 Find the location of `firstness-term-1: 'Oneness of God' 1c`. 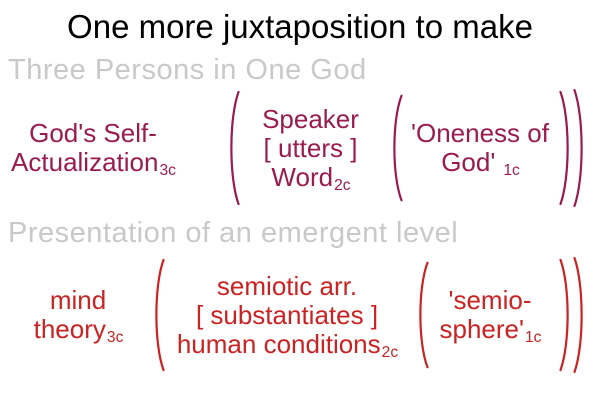

firstness-term-1: 'Oneness of God' 1c is located at coordinates (480, 148).